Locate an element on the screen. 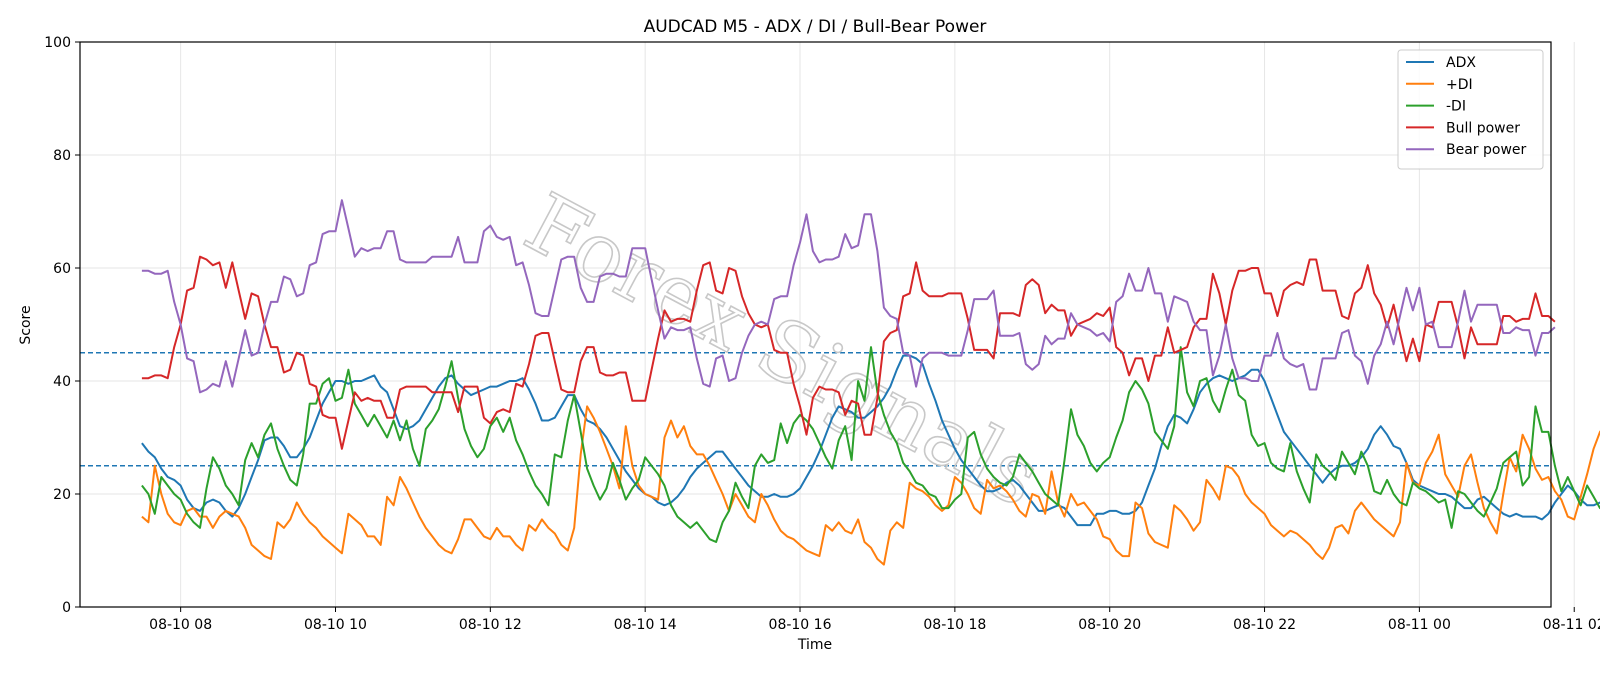 The image size is (1600, 686). x-tick-label: 08-10 22 is located at coordinates (1264, 625).